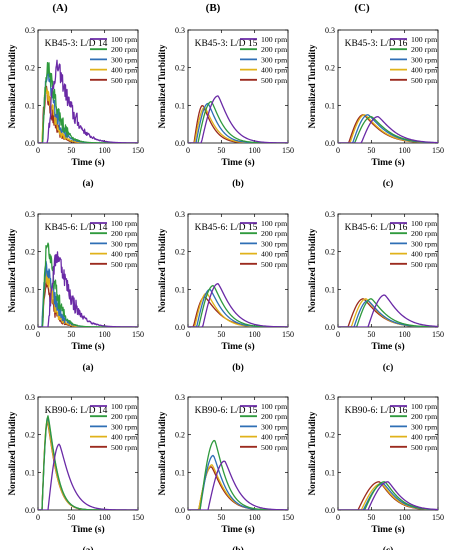  I want to click on column-header: (B), so click(213, 8).